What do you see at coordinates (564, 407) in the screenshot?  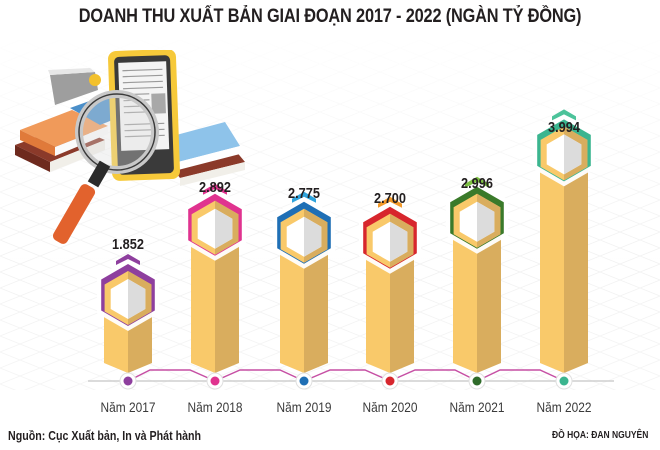 I see `year-label-2022: Năm 2022` at bounding box center [564, 407].